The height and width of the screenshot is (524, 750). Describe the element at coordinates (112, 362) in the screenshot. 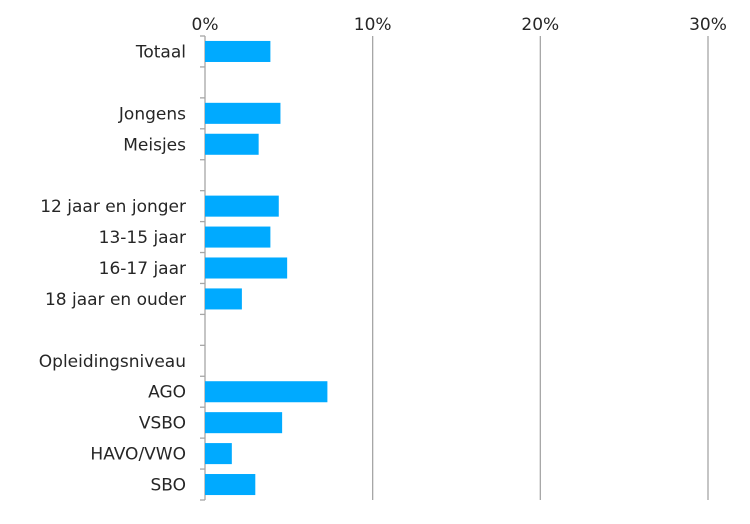

I see `category-label: Opleidingsniveau` at that location.